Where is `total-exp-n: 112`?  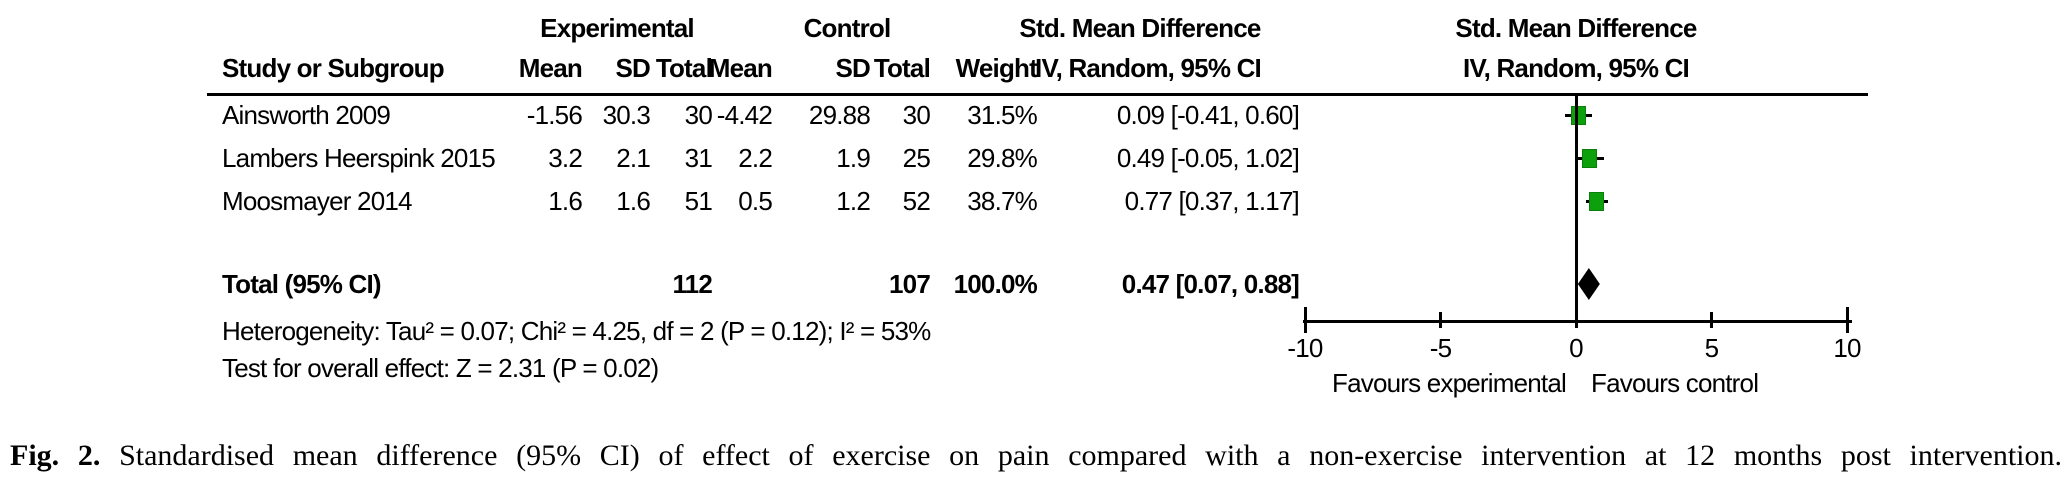 total-exp-n: 112 is located at coordinates (692, 284).